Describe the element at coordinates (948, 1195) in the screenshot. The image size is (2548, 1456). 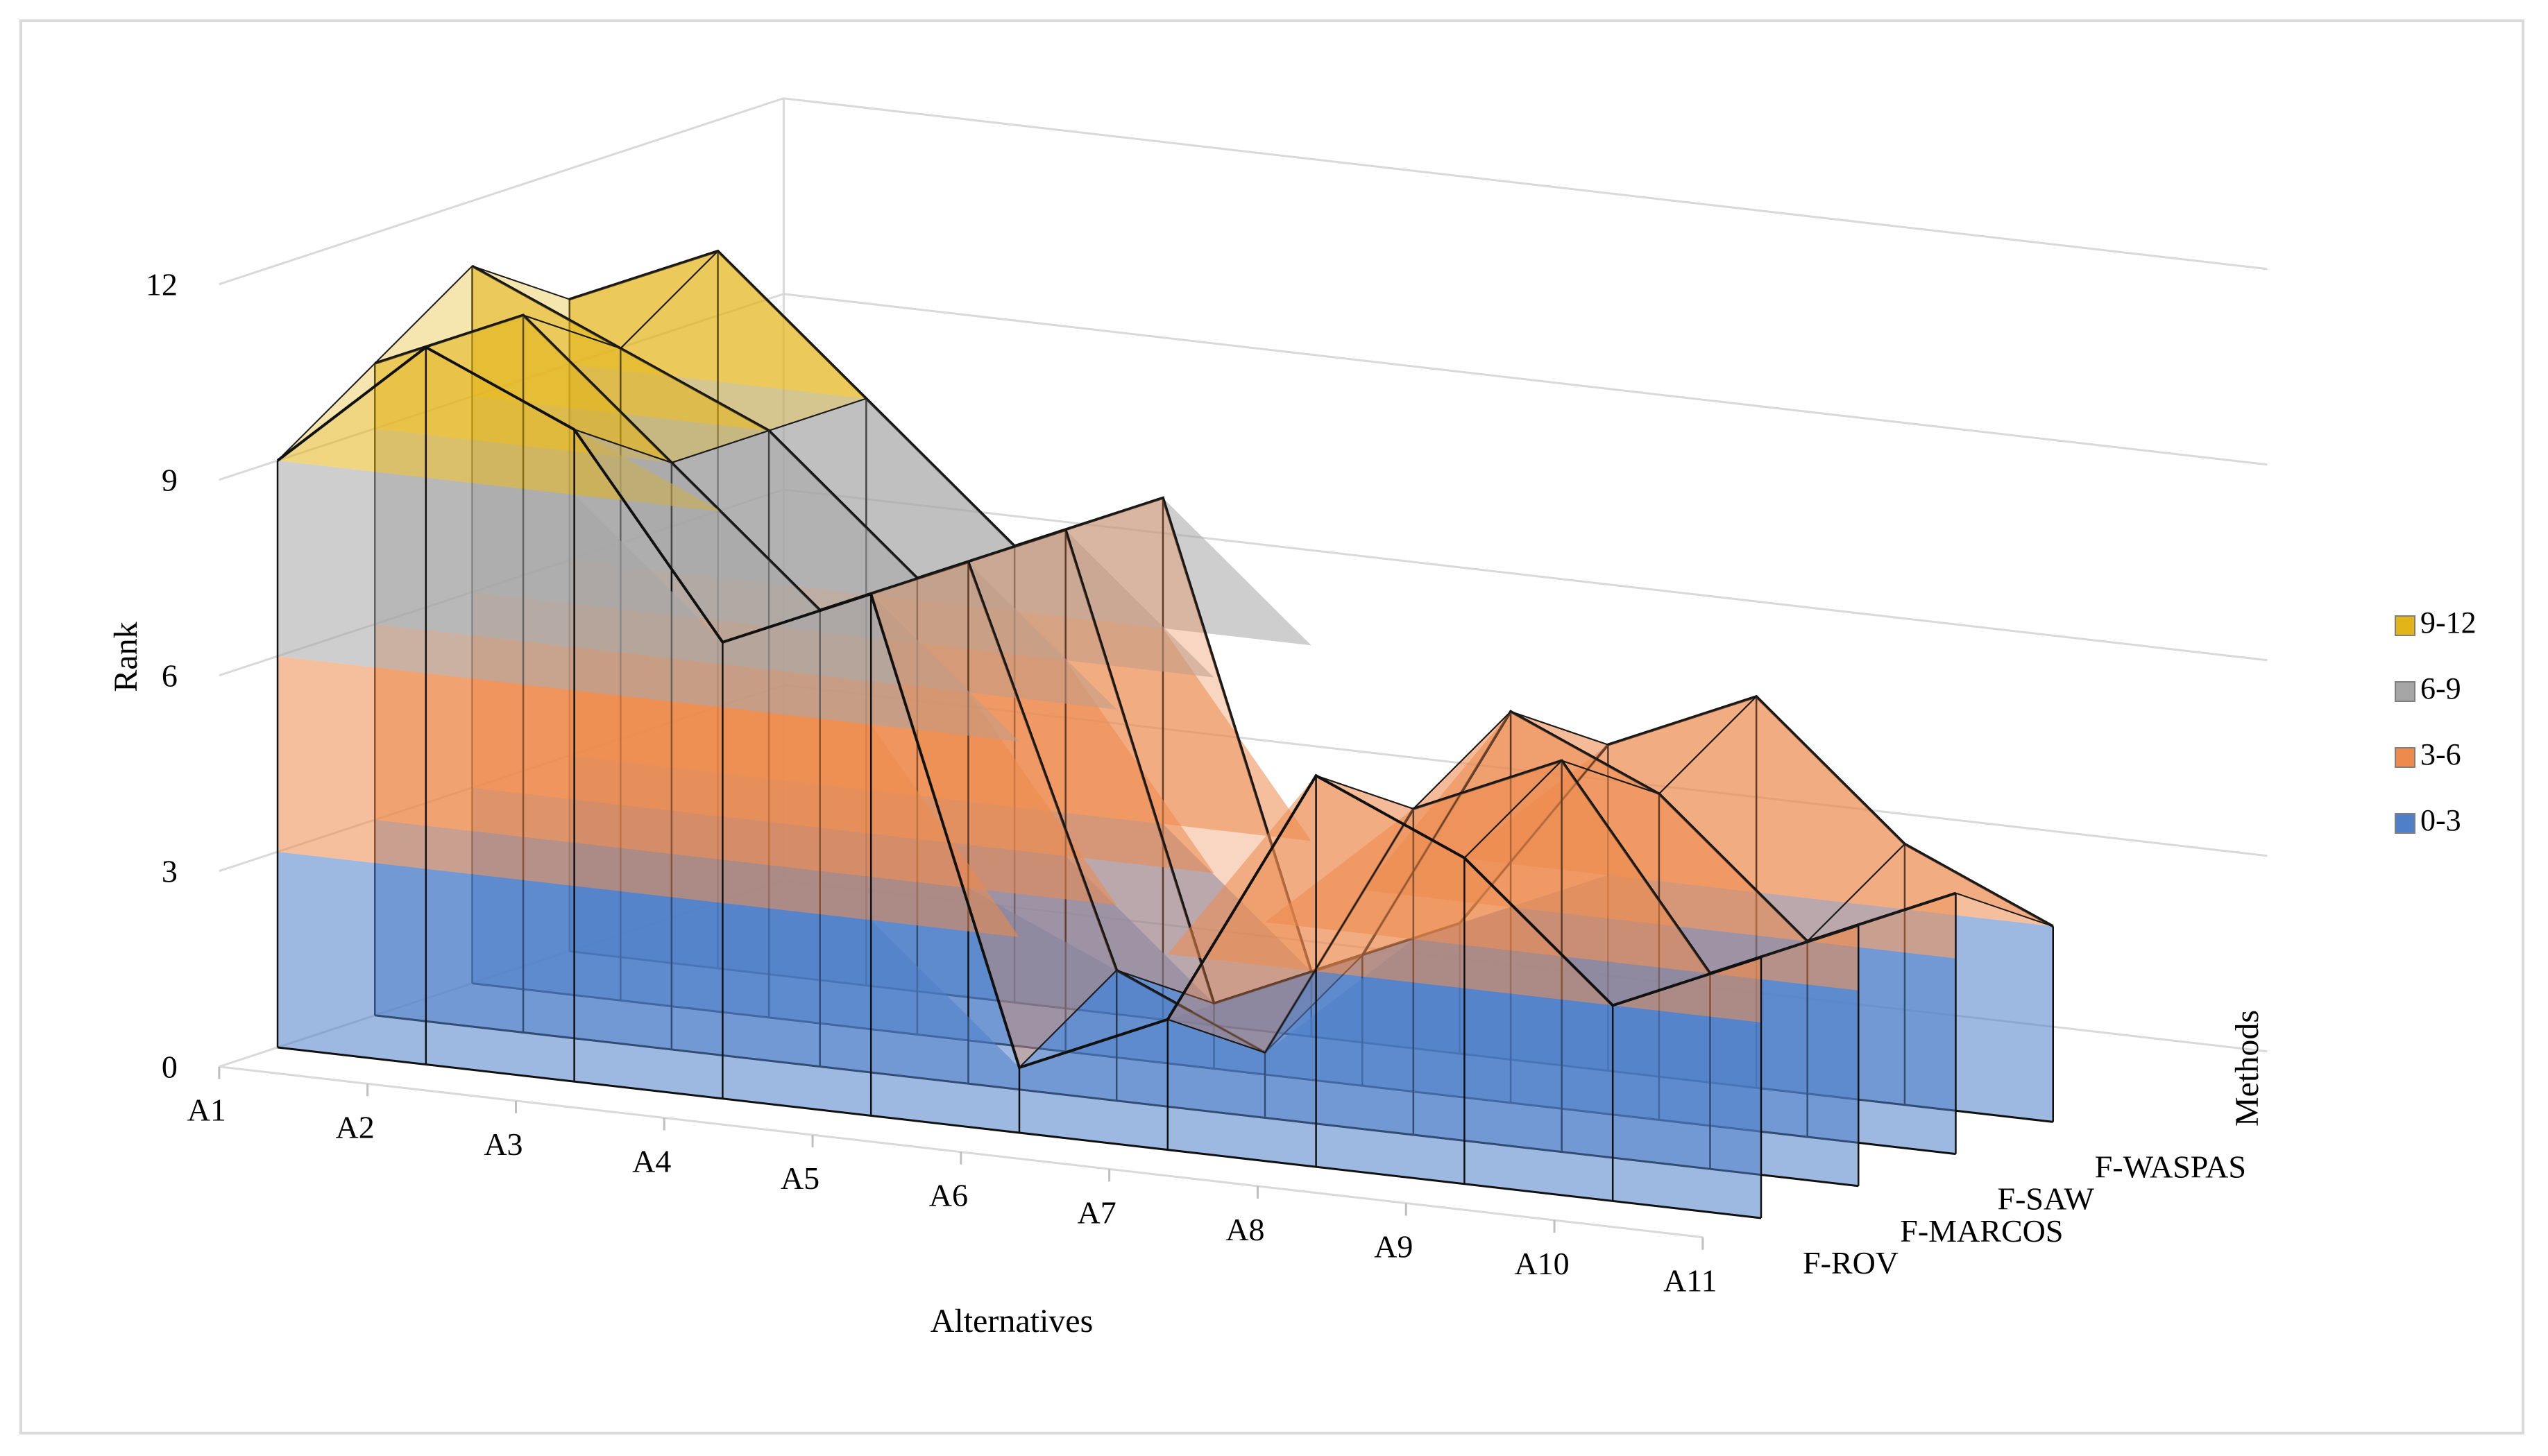
I see `x-tick-label: A6` at that location.